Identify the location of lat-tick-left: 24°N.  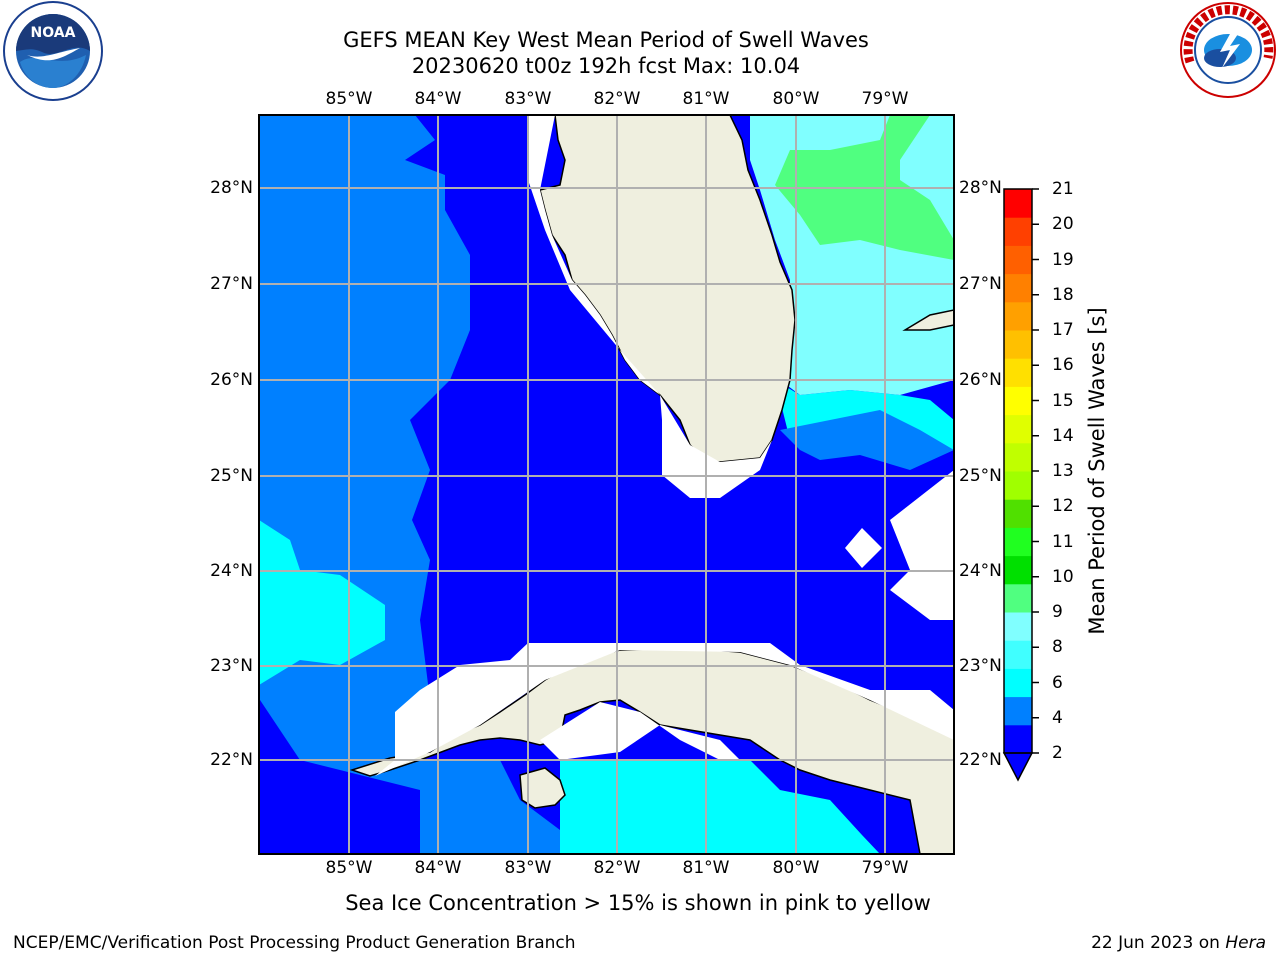
(231, 571).